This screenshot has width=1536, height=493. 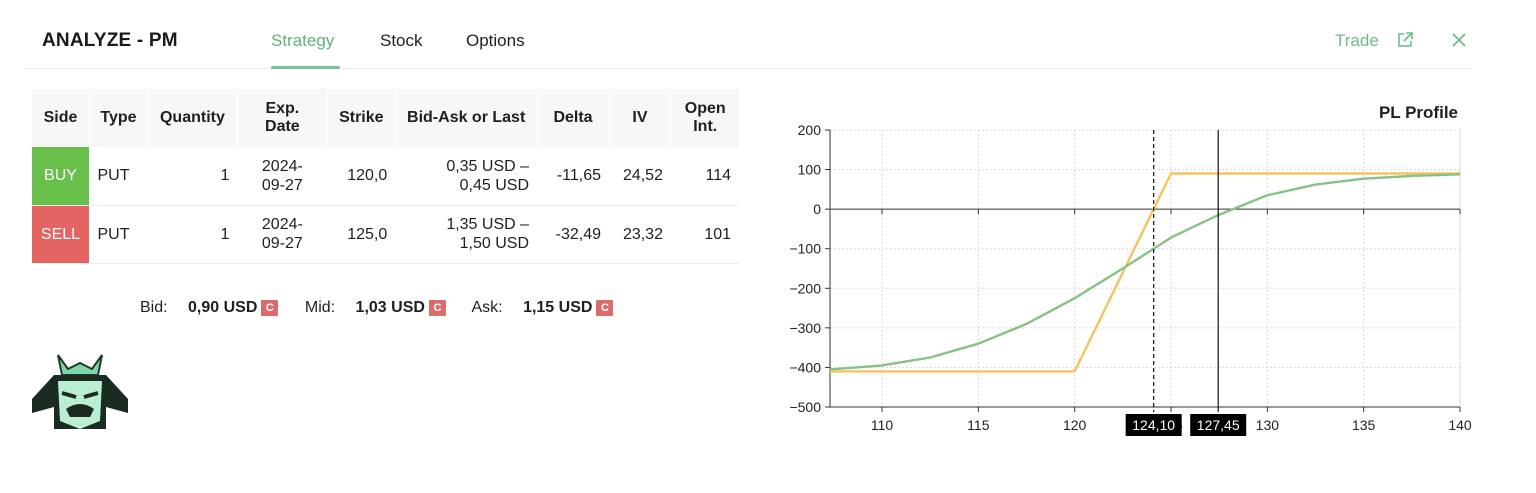 I want to click on y-tick-label: 200, so click(x=810, y=130).